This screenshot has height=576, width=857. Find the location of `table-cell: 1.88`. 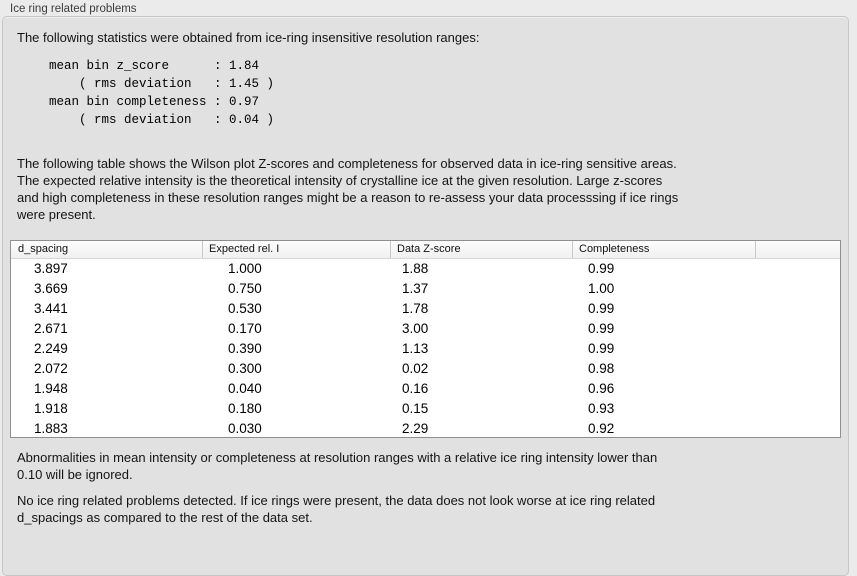

table-cell: 1.88 is located at coordinates (415, 269).